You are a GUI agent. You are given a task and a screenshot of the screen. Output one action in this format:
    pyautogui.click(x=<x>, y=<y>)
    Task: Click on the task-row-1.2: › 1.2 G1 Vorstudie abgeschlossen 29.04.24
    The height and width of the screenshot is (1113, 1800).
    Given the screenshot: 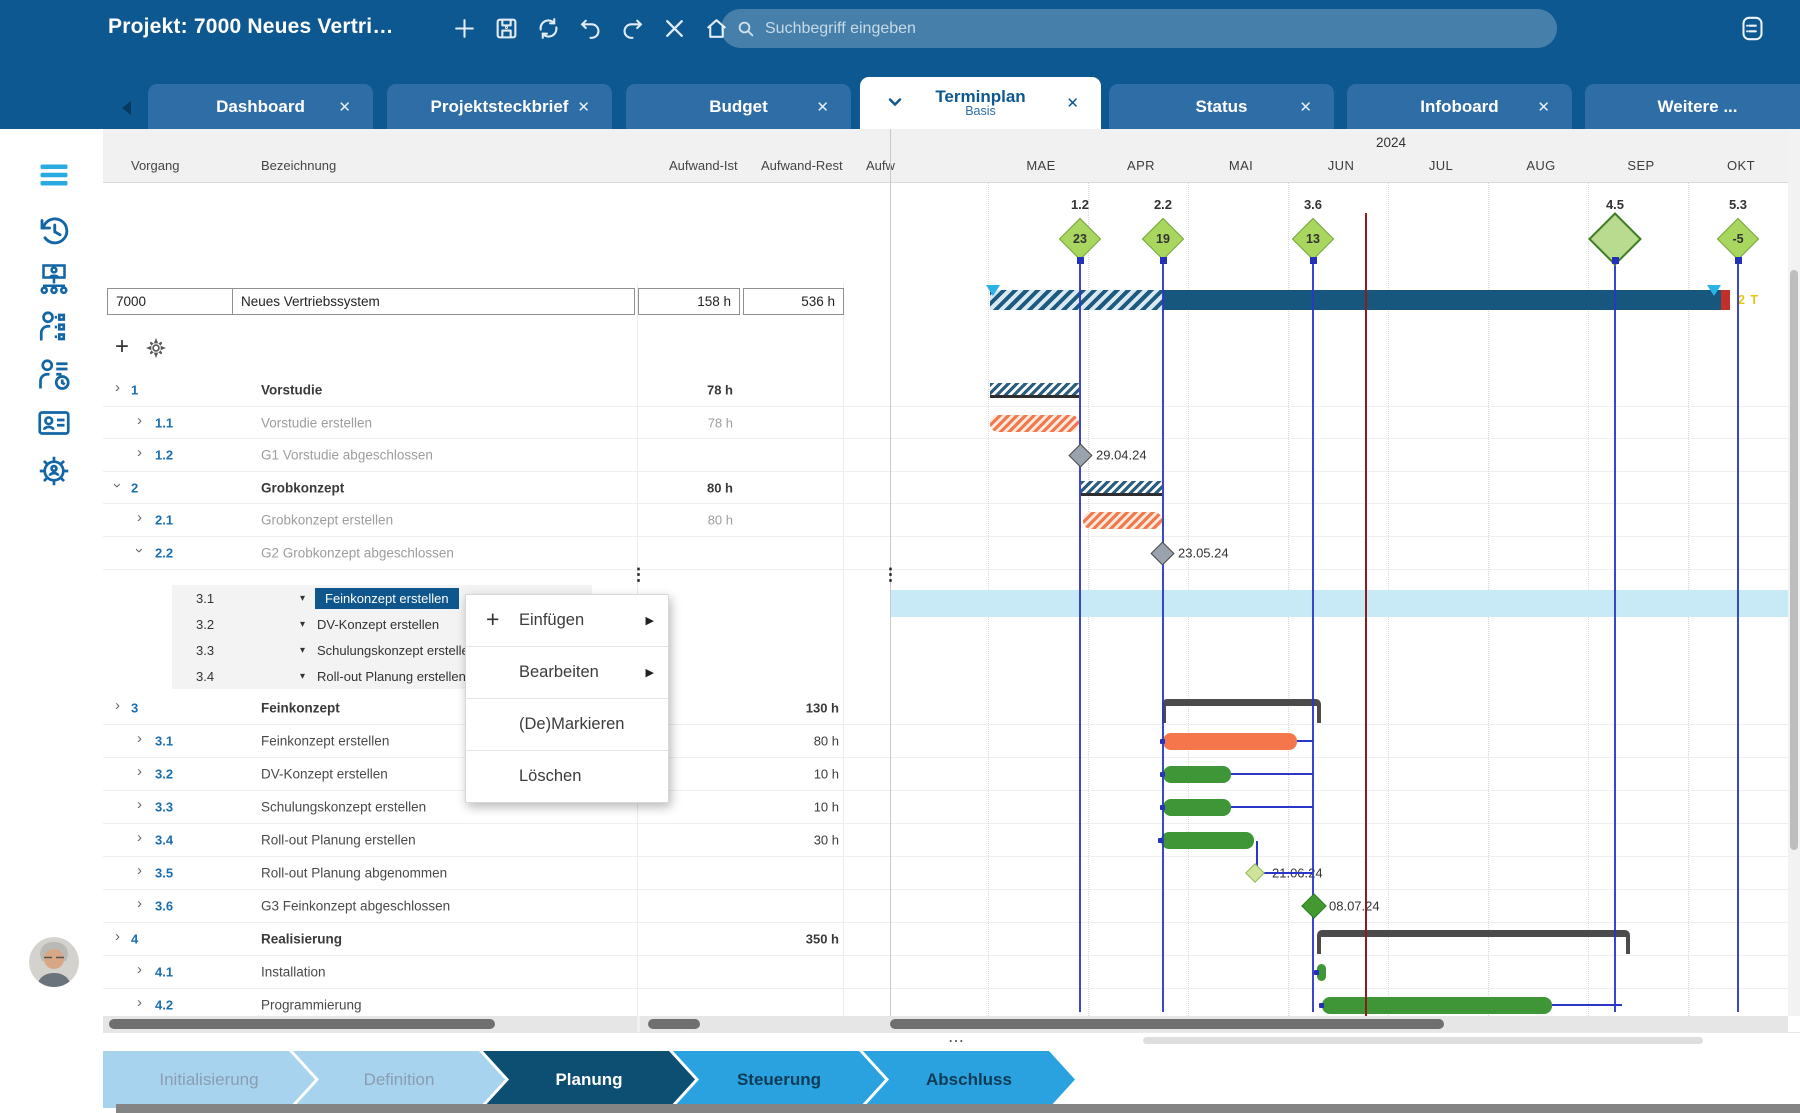 What is the action you would take?
    pyautogui.click(x=945, y=455)
    